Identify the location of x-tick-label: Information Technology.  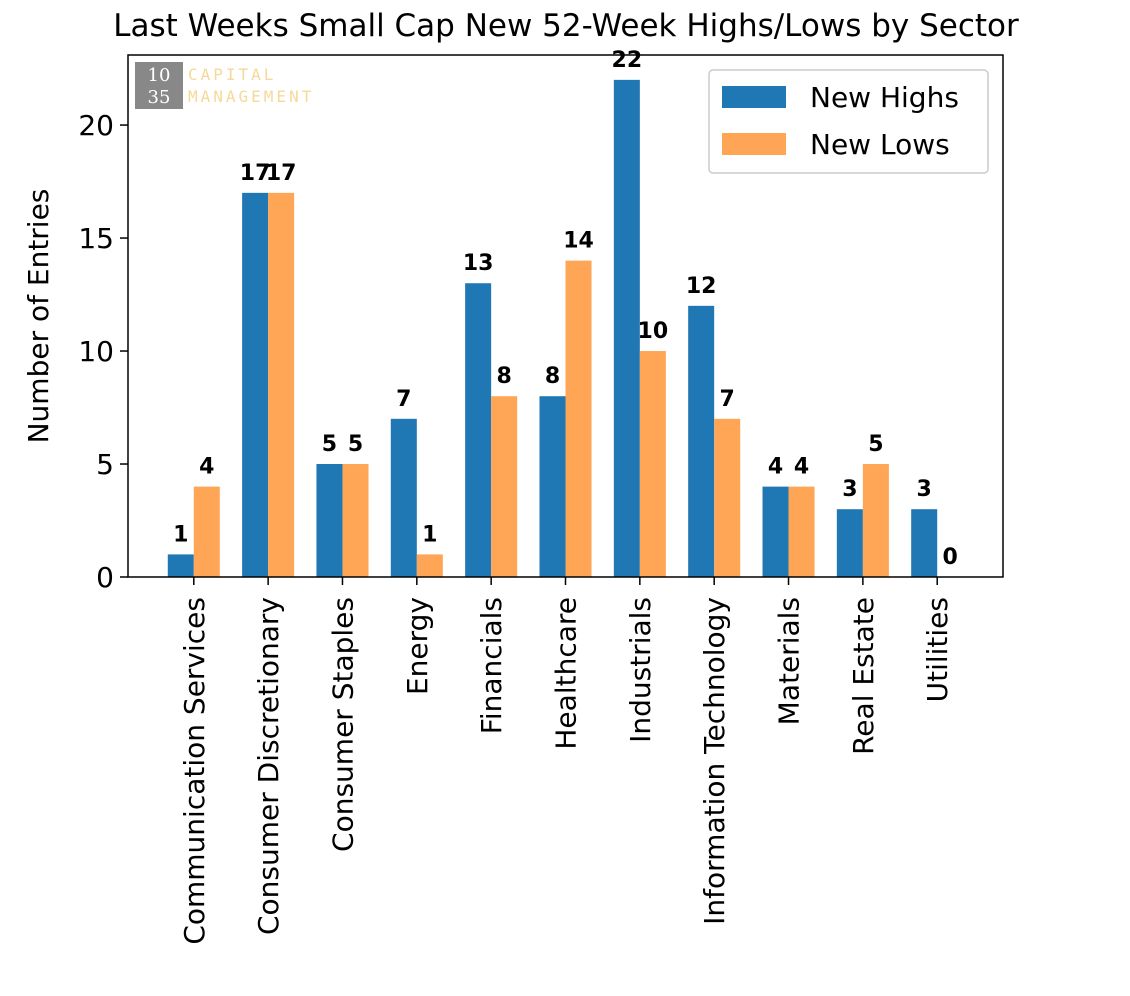
(714, 761).